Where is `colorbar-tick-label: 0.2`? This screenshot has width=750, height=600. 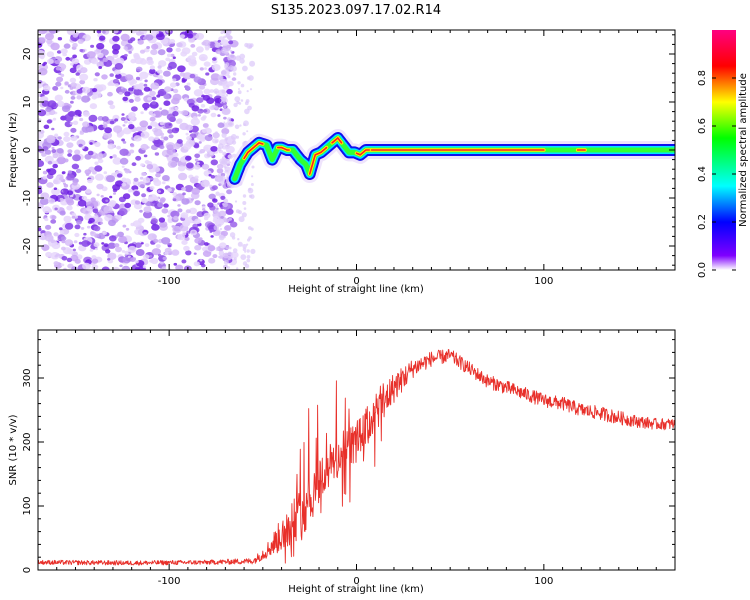
colorbar-tick-label: 0.2 is located at coordinates (702, 222).